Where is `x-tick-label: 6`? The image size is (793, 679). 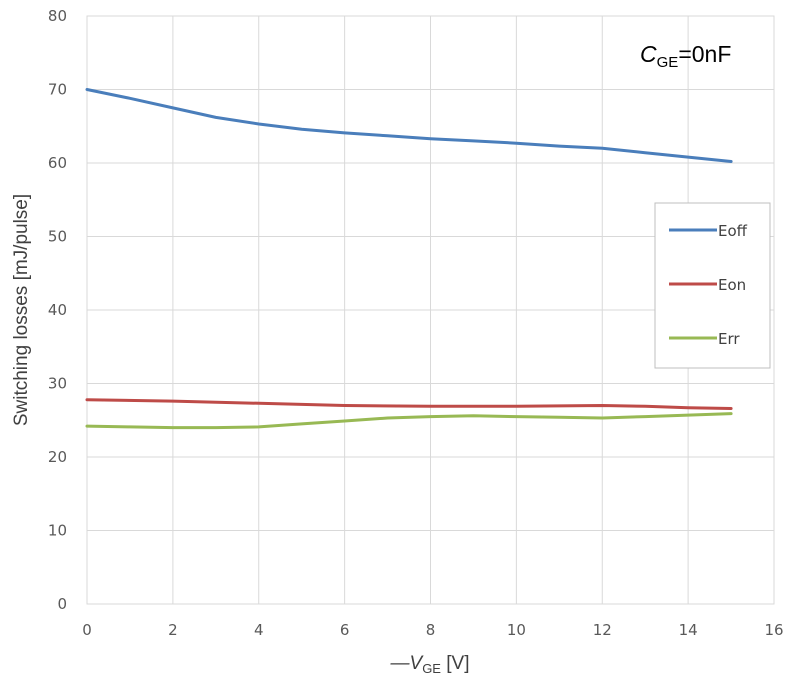
x-tick-label: 6 is located at coordinates (345, 630).